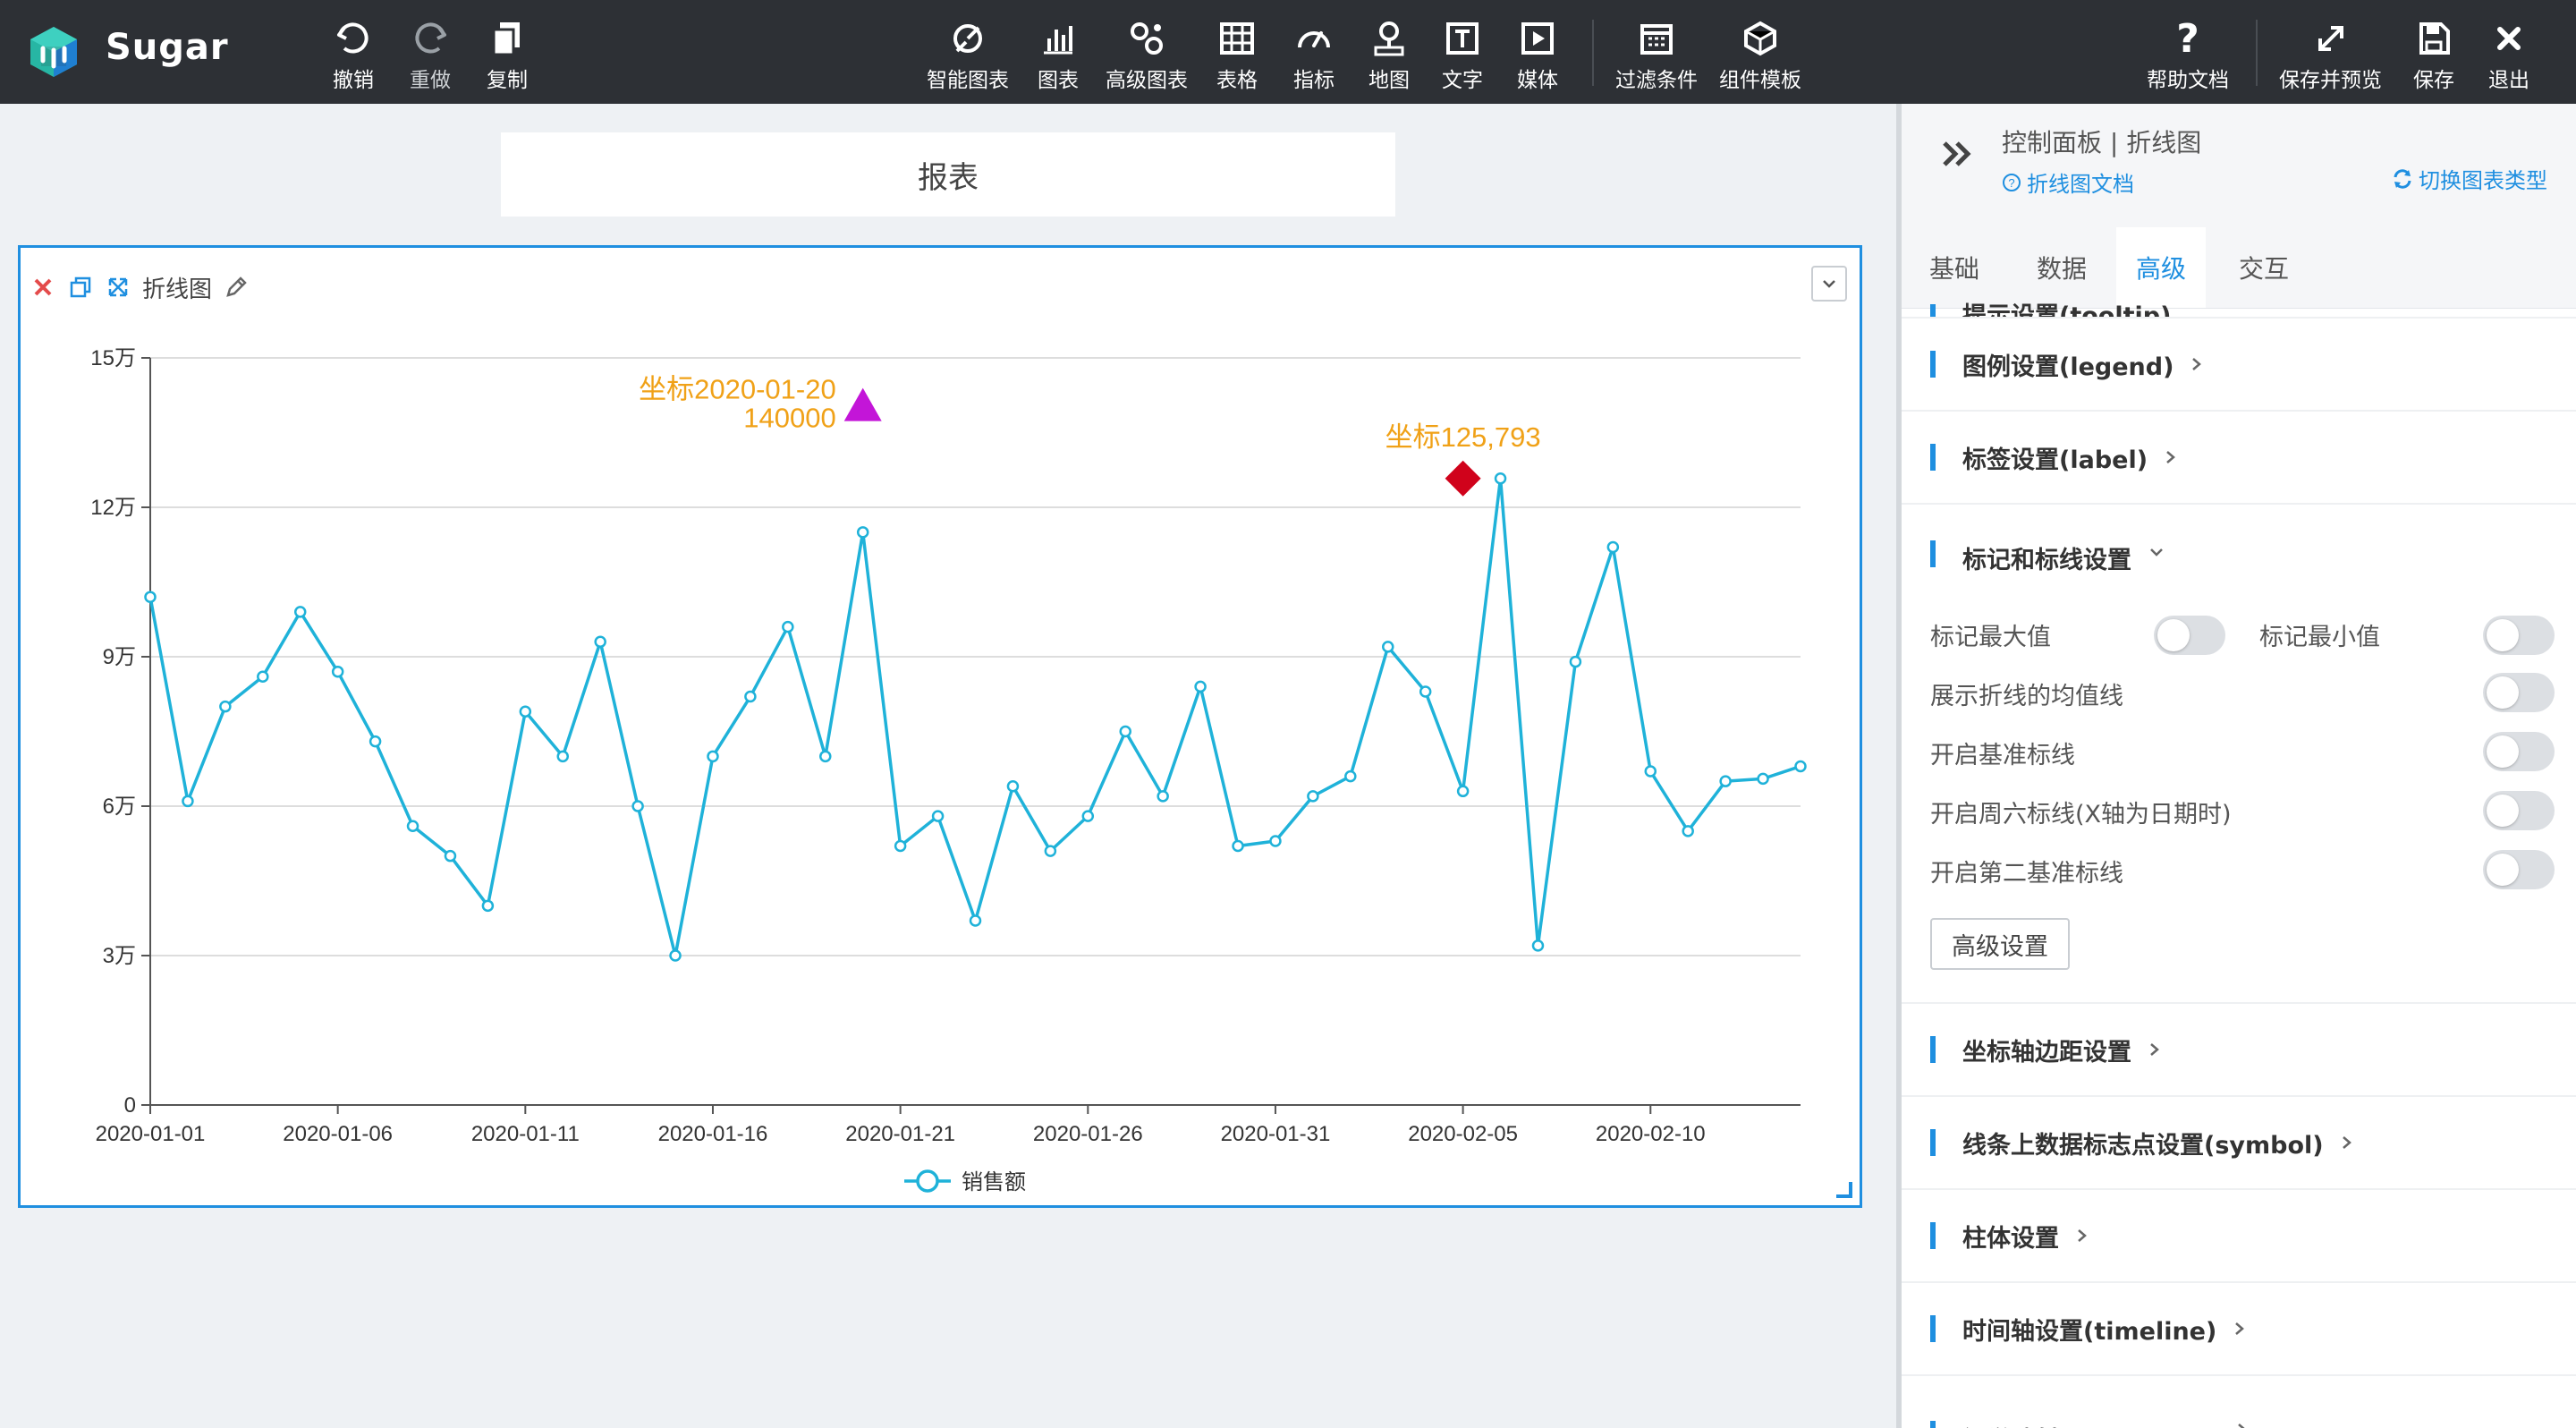 The width and height of the screenshot is (2576, 1428). I want to click on chart-doc-link-label: 折线图文档, so click(2080, 184).